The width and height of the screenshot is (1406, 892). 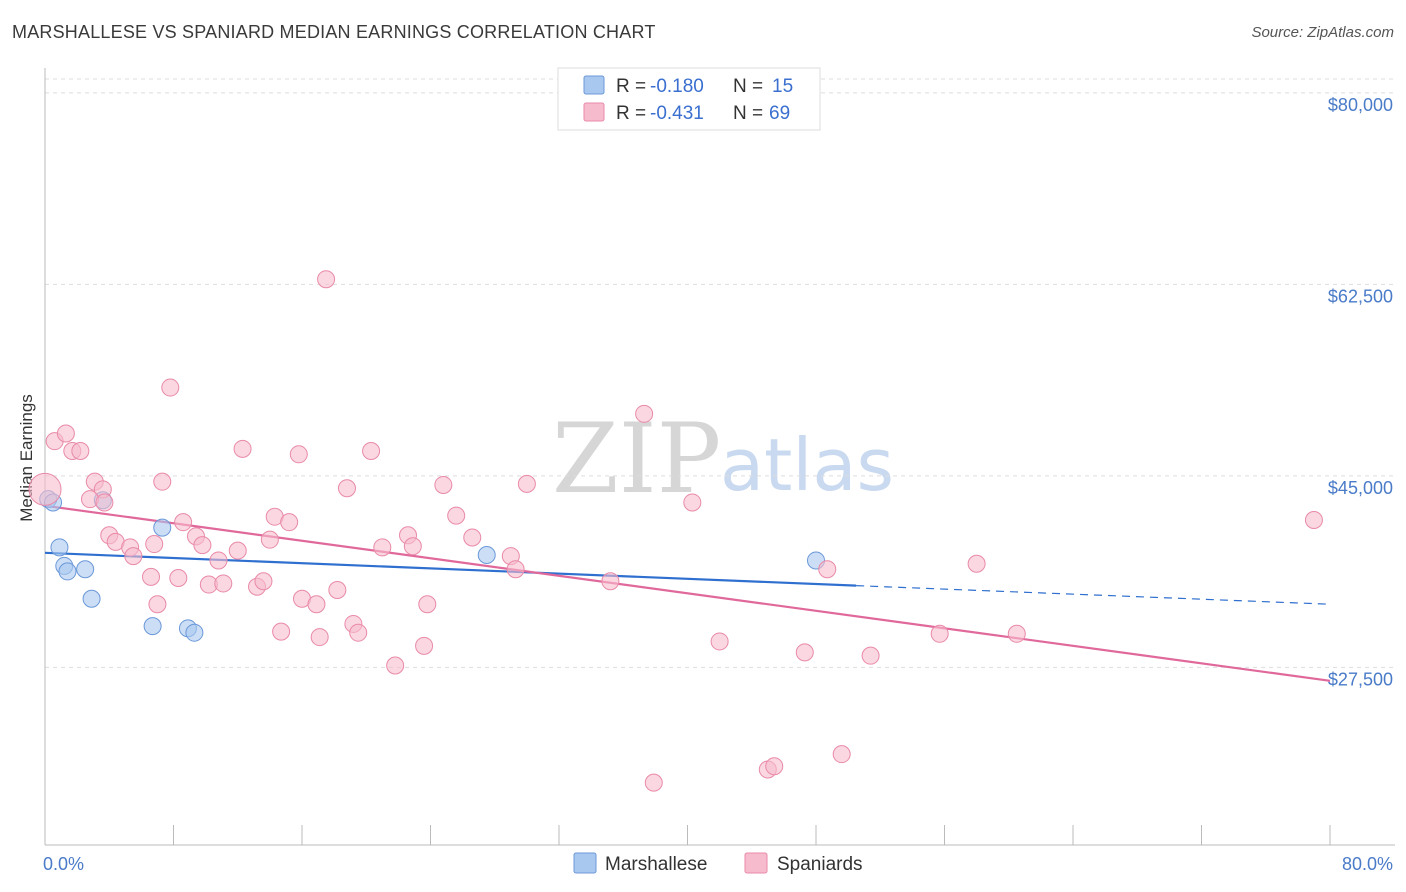 I want to click on legend-swatch-spaniards, so click(x=594, y=112).